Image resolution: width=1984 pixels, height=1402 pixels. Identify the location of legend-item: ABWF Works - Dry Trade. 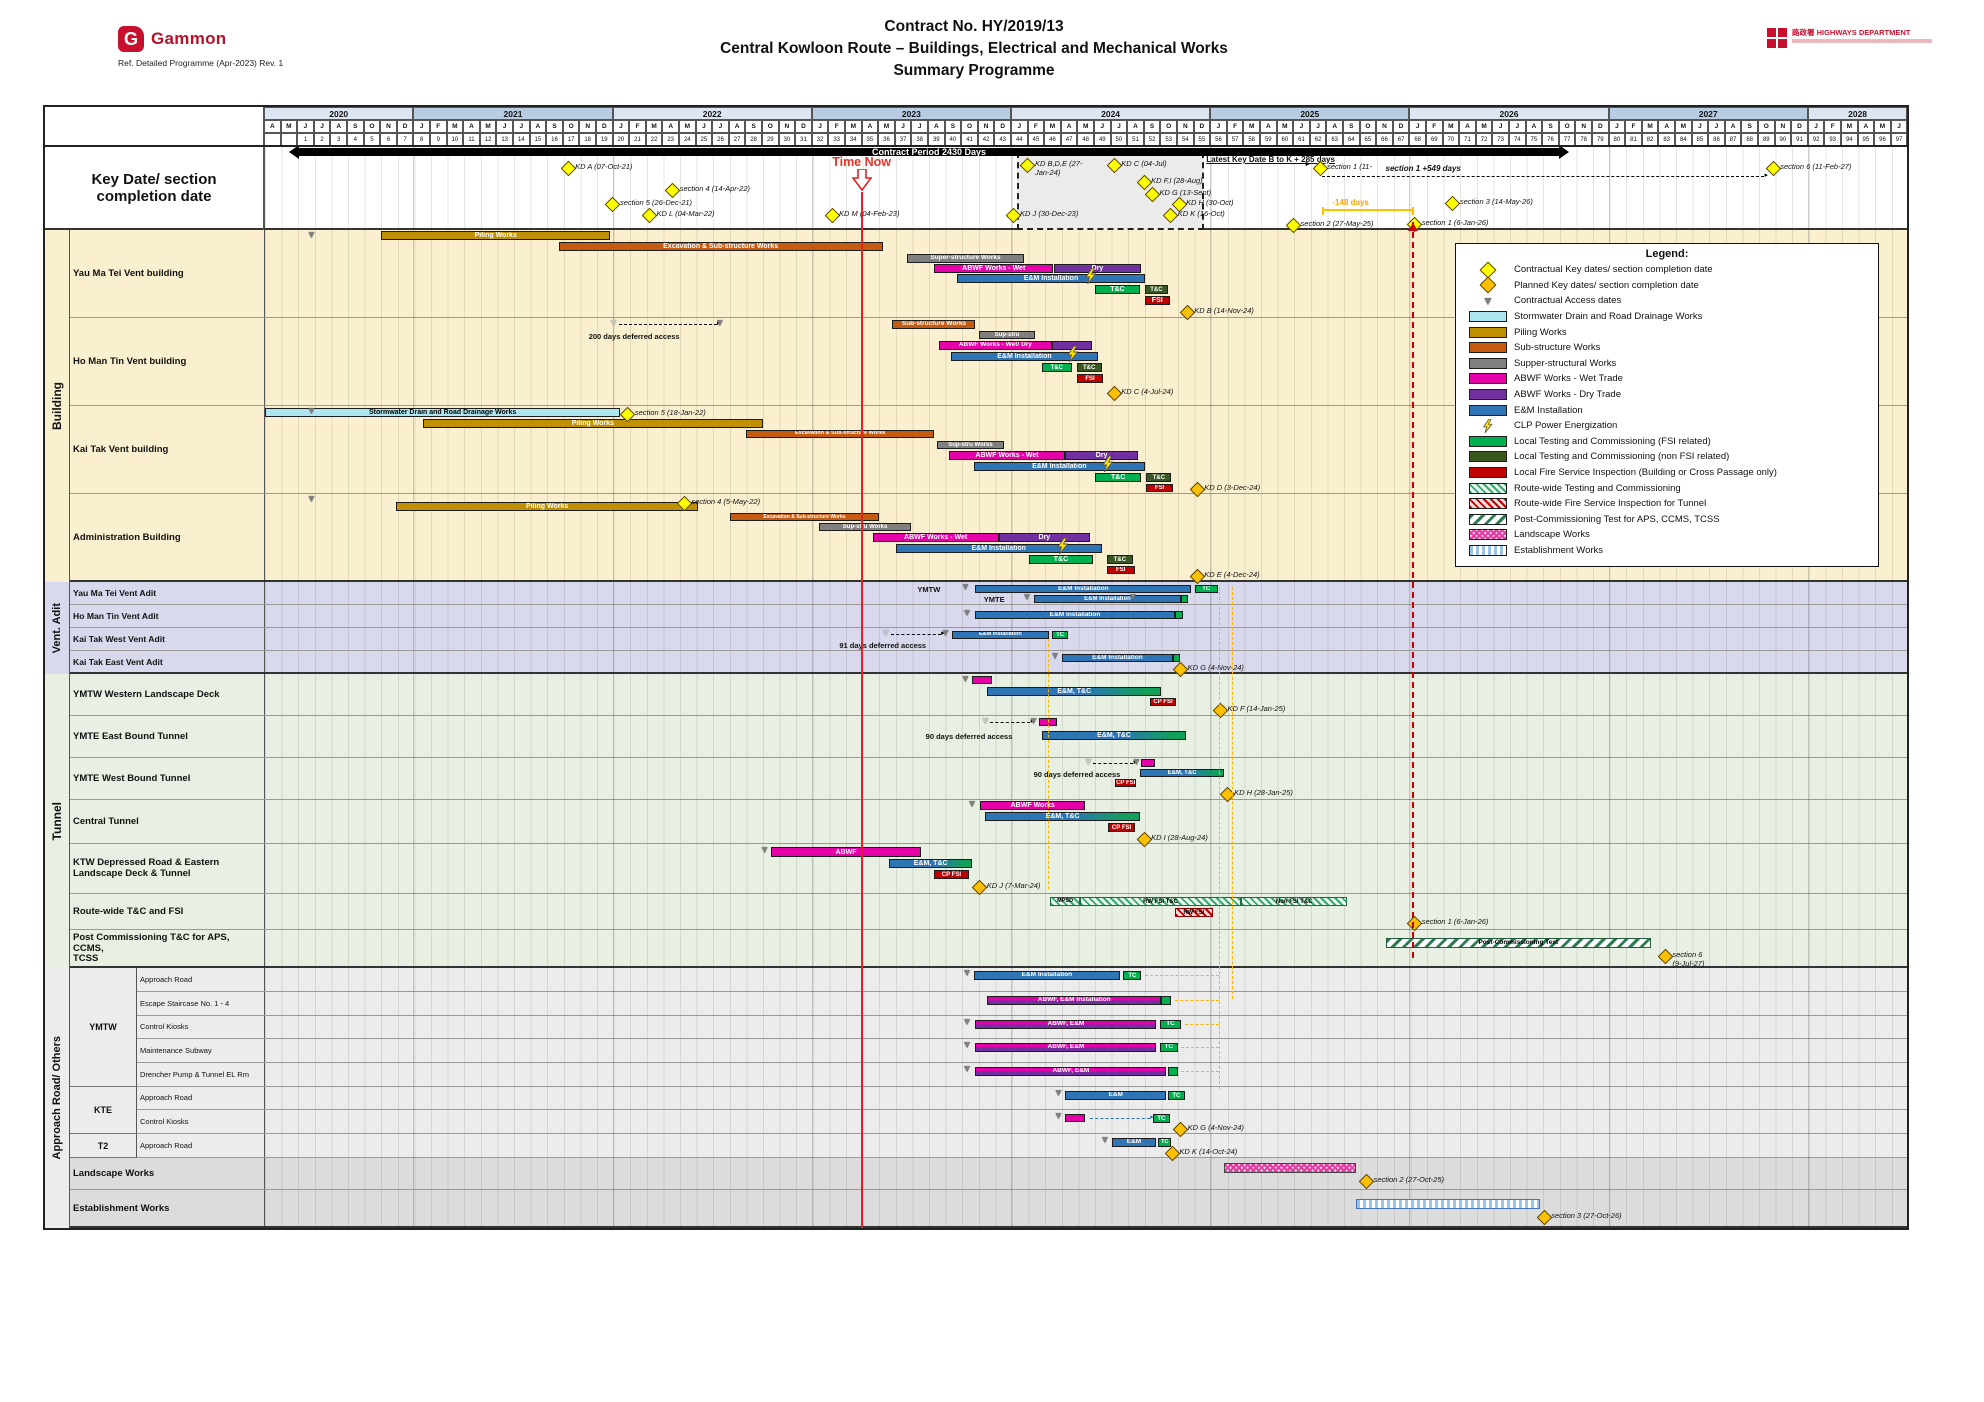
(1667, 395).